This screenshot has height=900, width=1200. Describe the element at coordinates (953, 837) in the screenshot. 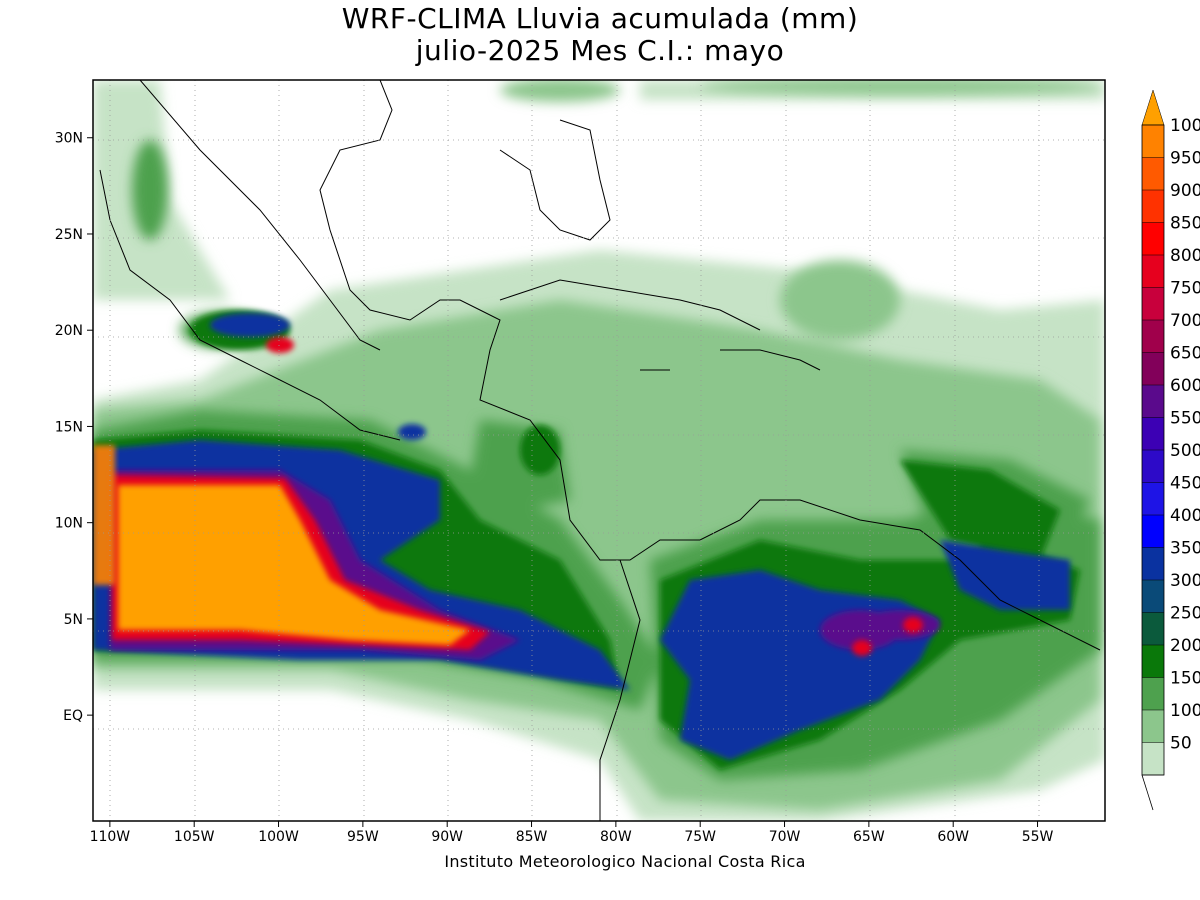

I see `lon-tick-label: 60W` at that location.